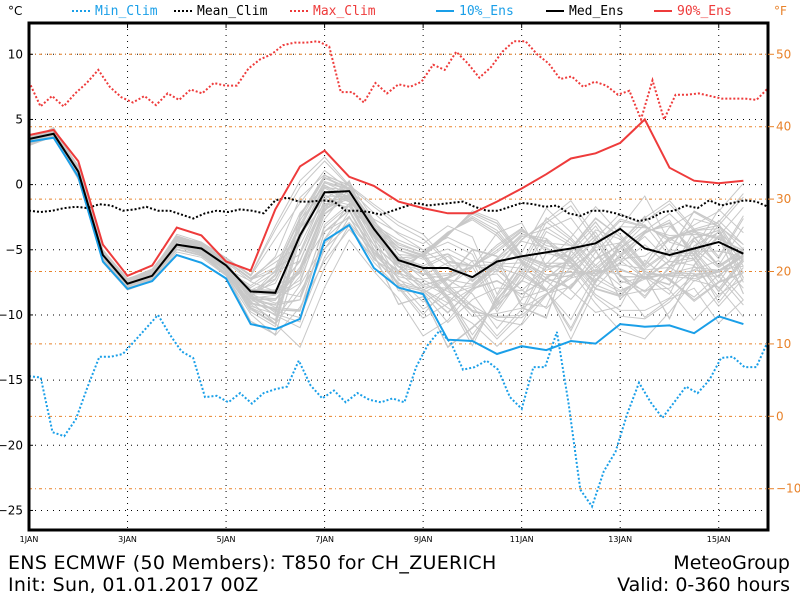  What do you see at coordinates (719, 539) in the screenshot?
I see `x-tick-label: 15JAN` at bounding box center [719, 539].